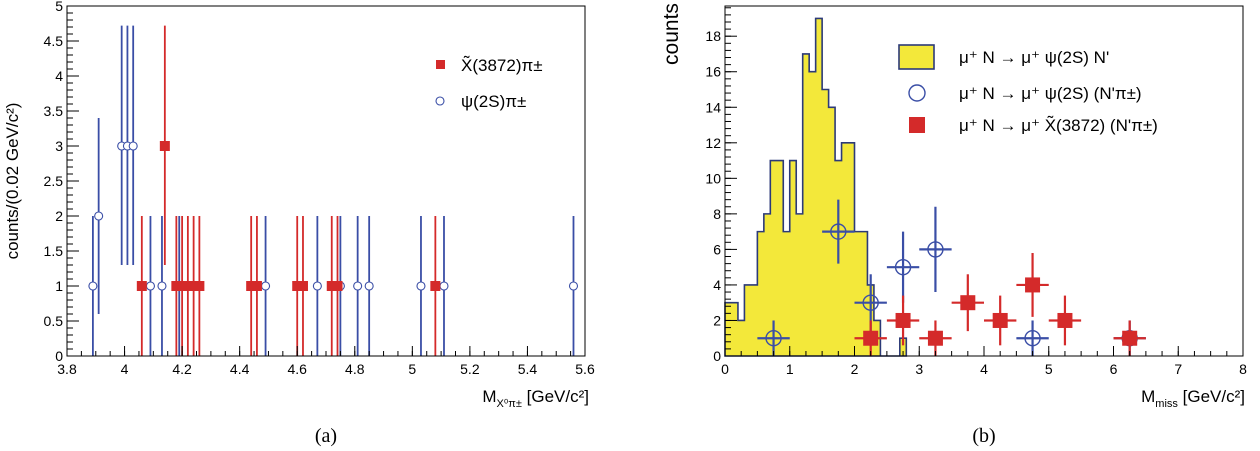  What do you see at coordinates (1148, 396) in the screenshot?
I see `panel-b-xlabel-main: M` at bounding box center [1148, 396].